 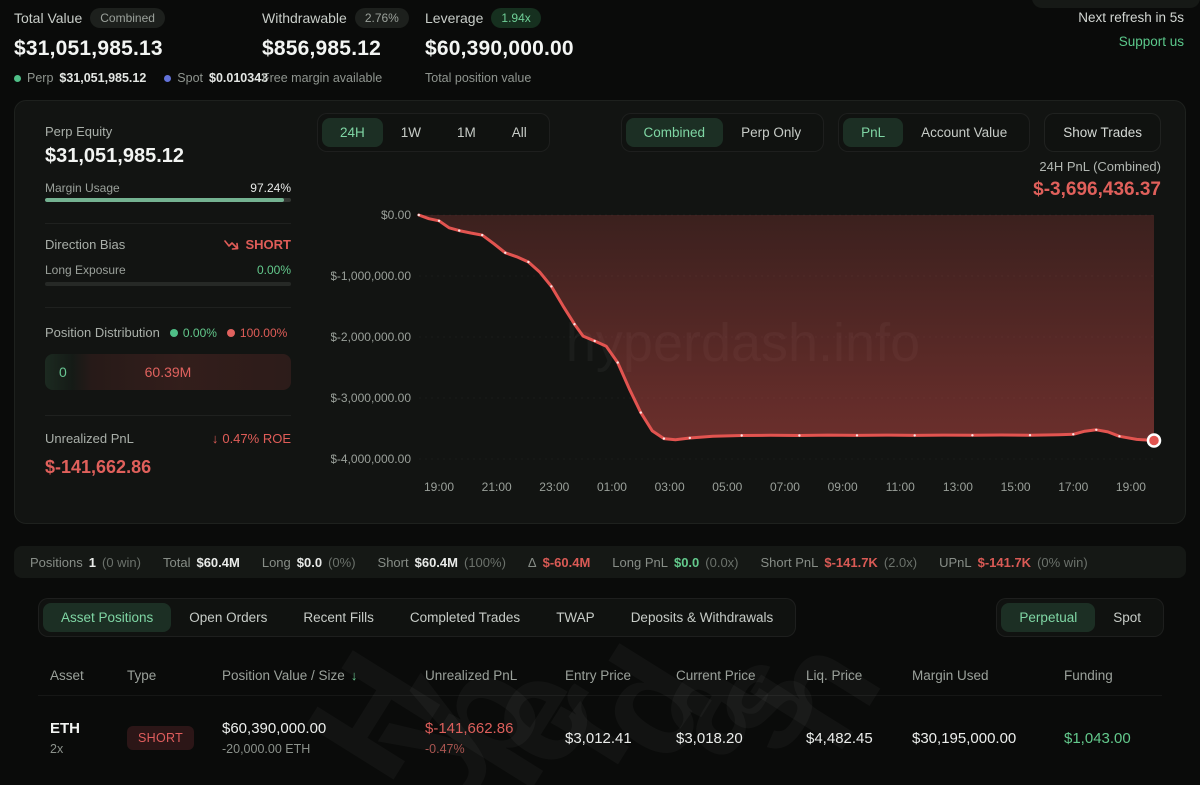 I want to click on withdrawable-pct-badge: 2.76%, so click(x=381, y=18).